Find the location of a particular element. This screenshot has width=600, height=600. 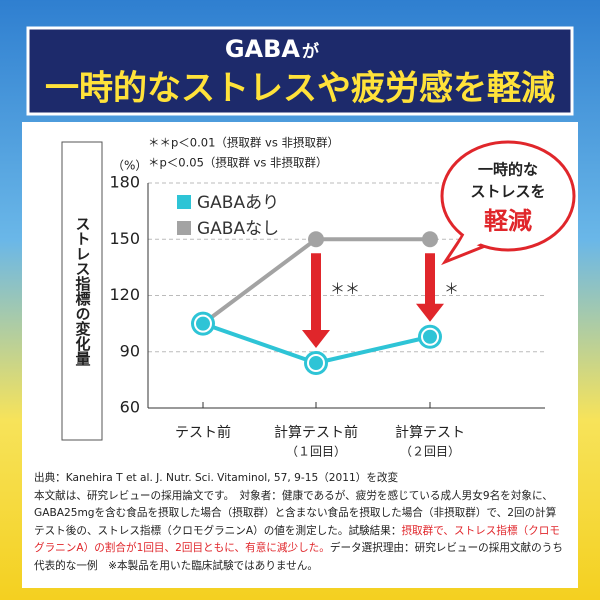

header-particle: が is located at coordinates (310, 51).